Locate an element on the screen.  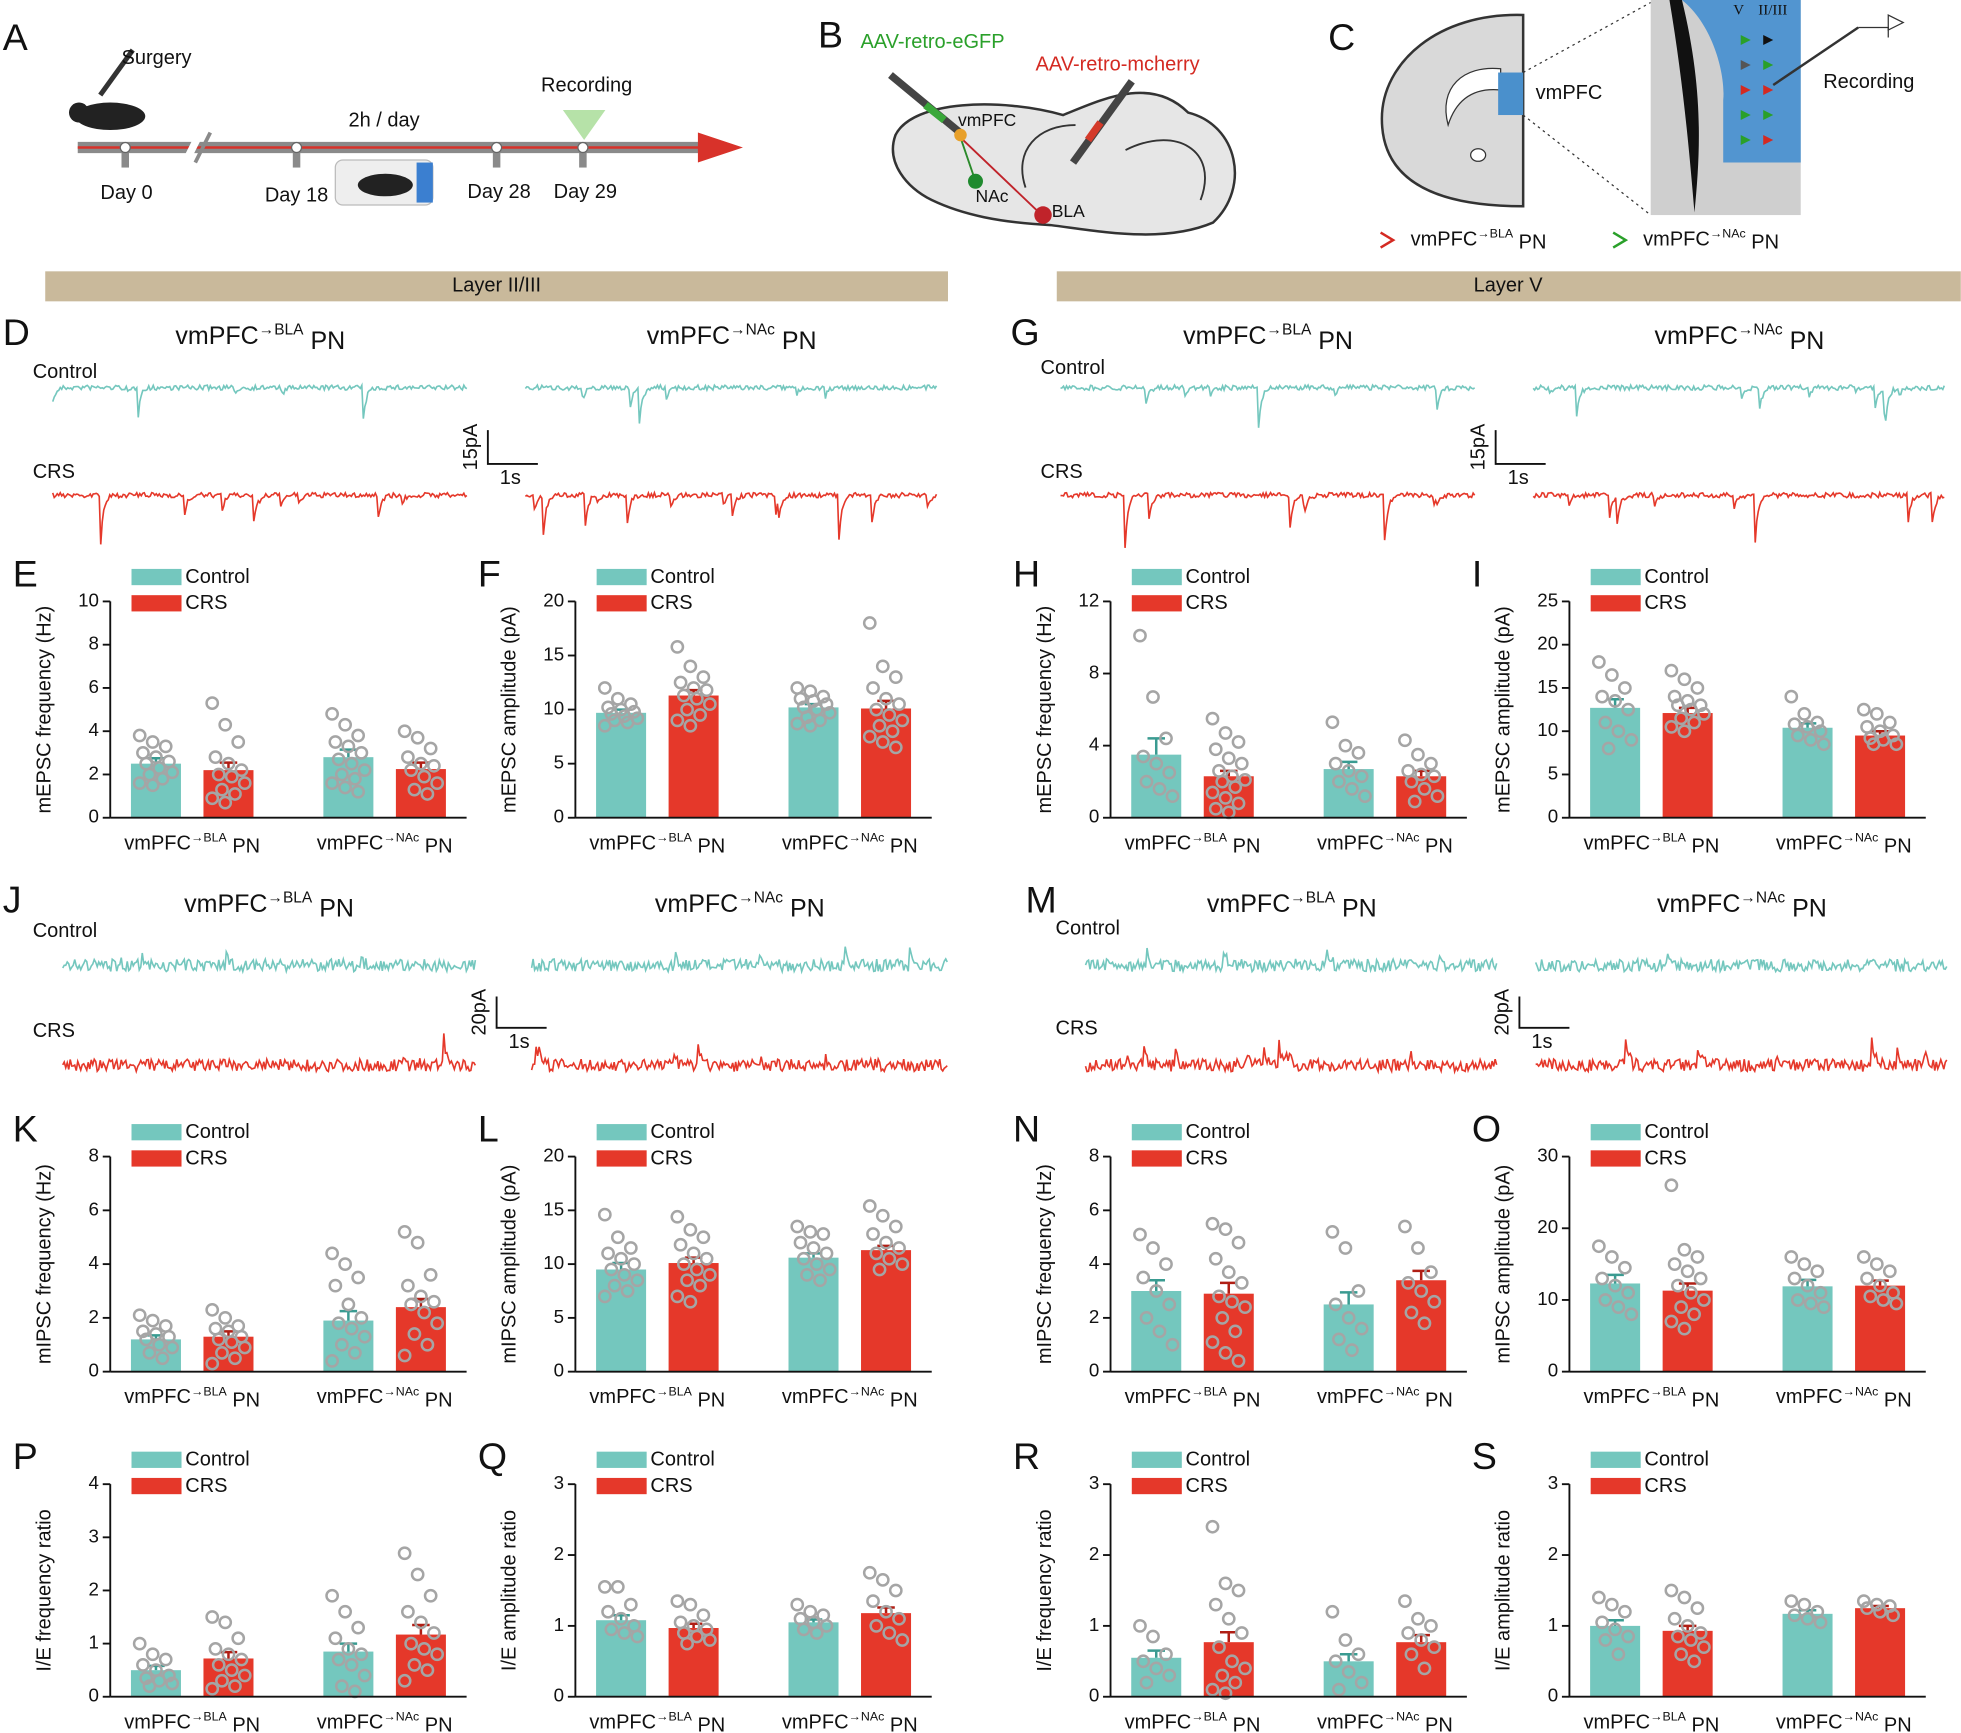
label: 2h / day is located at coordinates (383, 121).